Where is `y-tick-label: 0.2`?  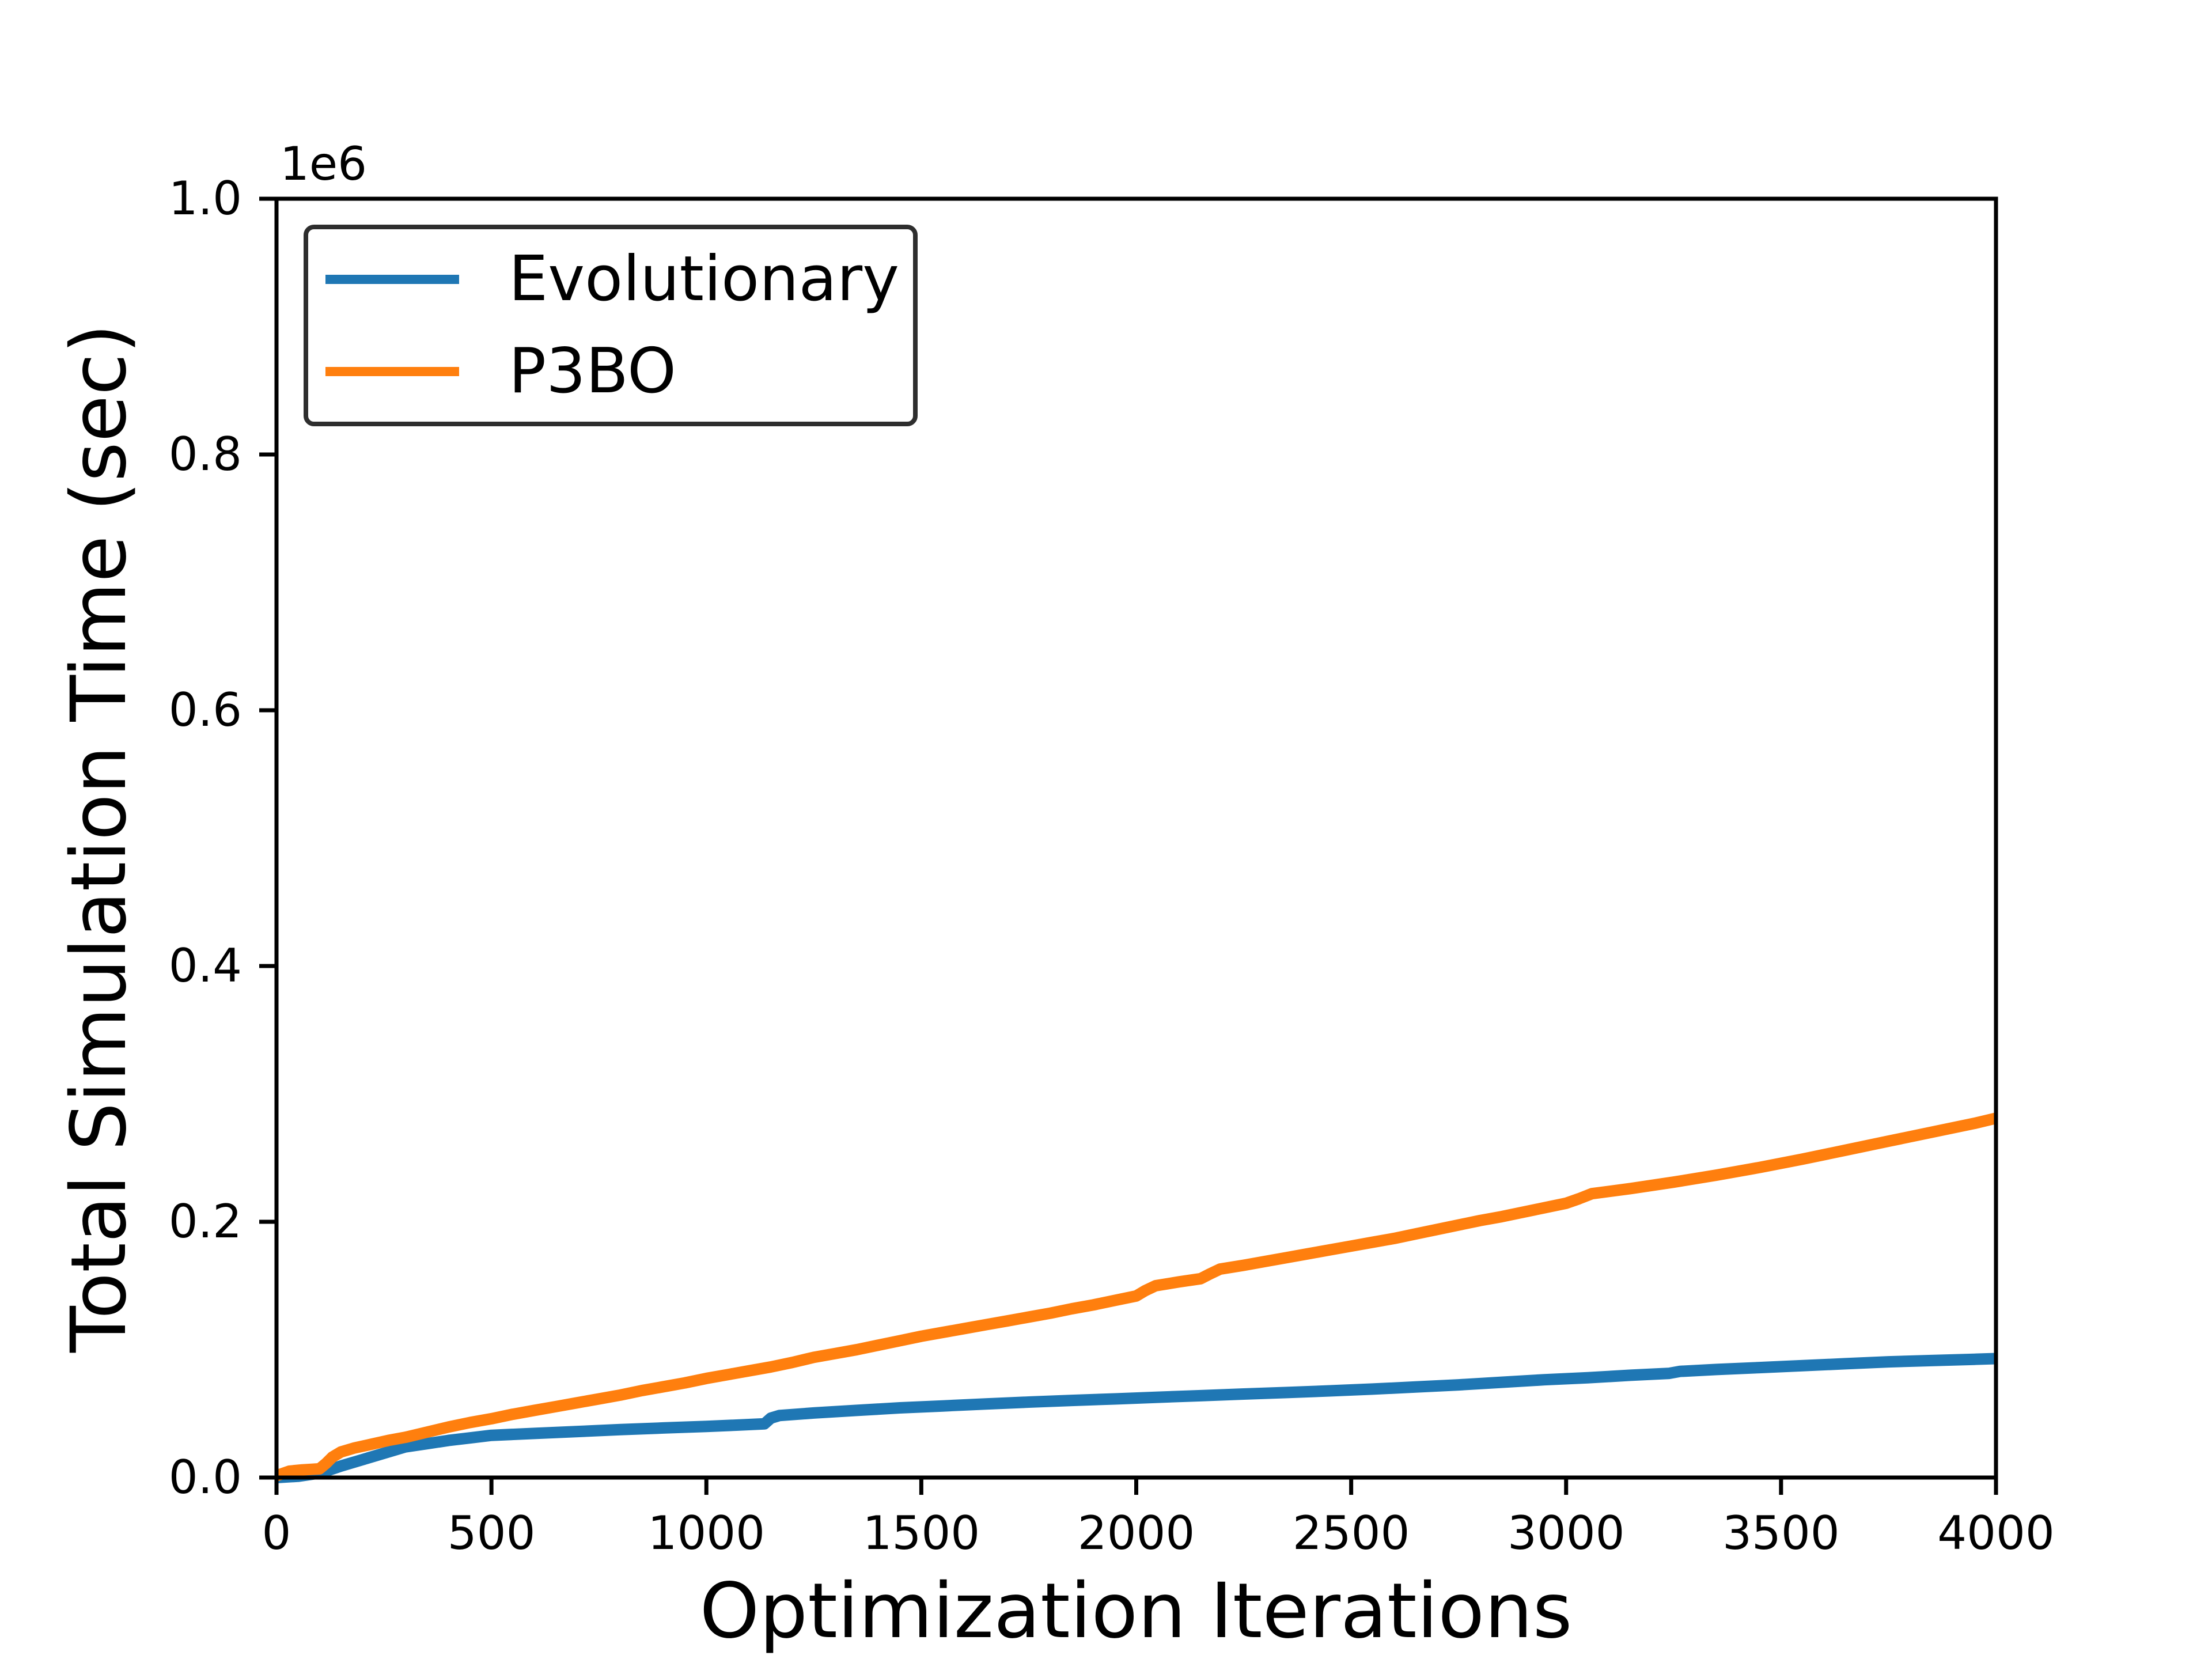 y-tick-label: 0.2 is located at coordinates (205, 1221).